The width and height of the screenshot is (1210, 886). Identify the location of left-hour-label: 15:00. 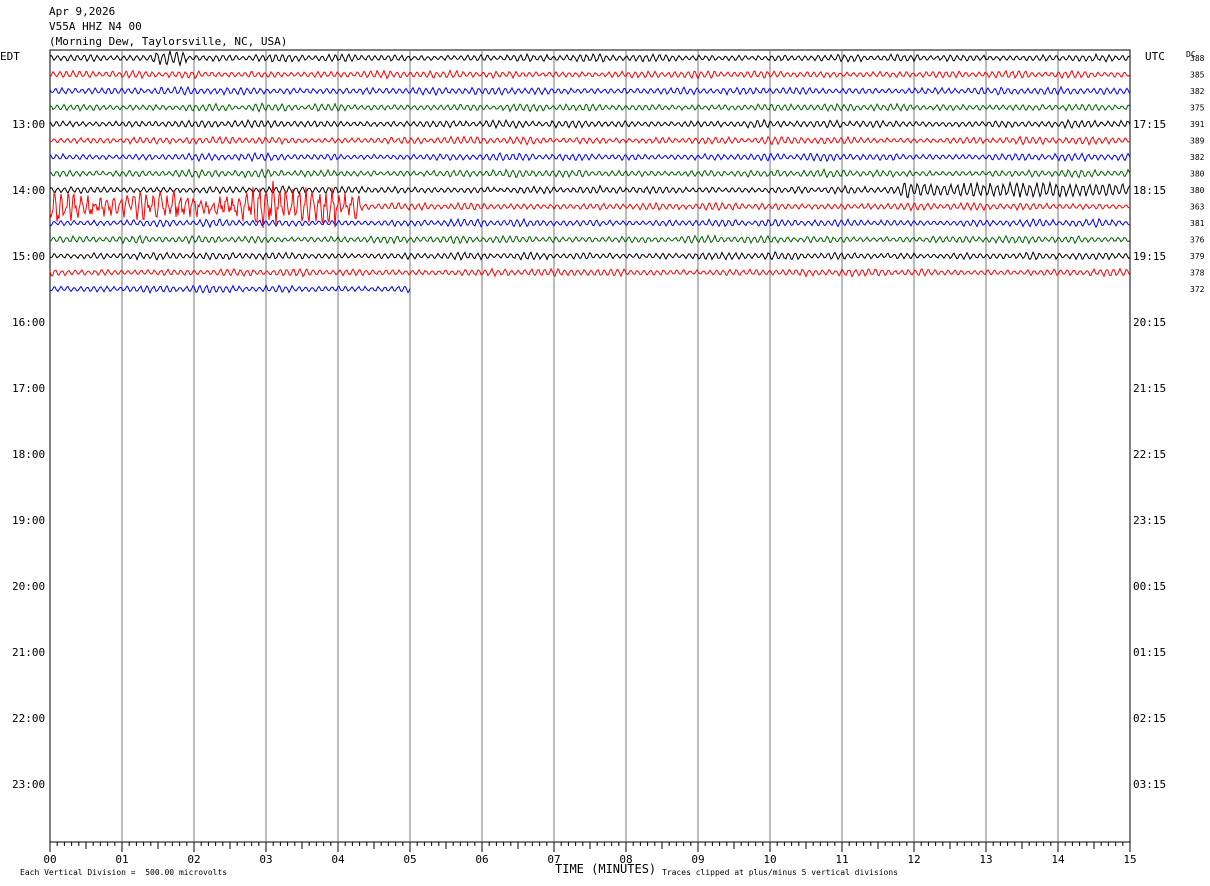
(28, 256).